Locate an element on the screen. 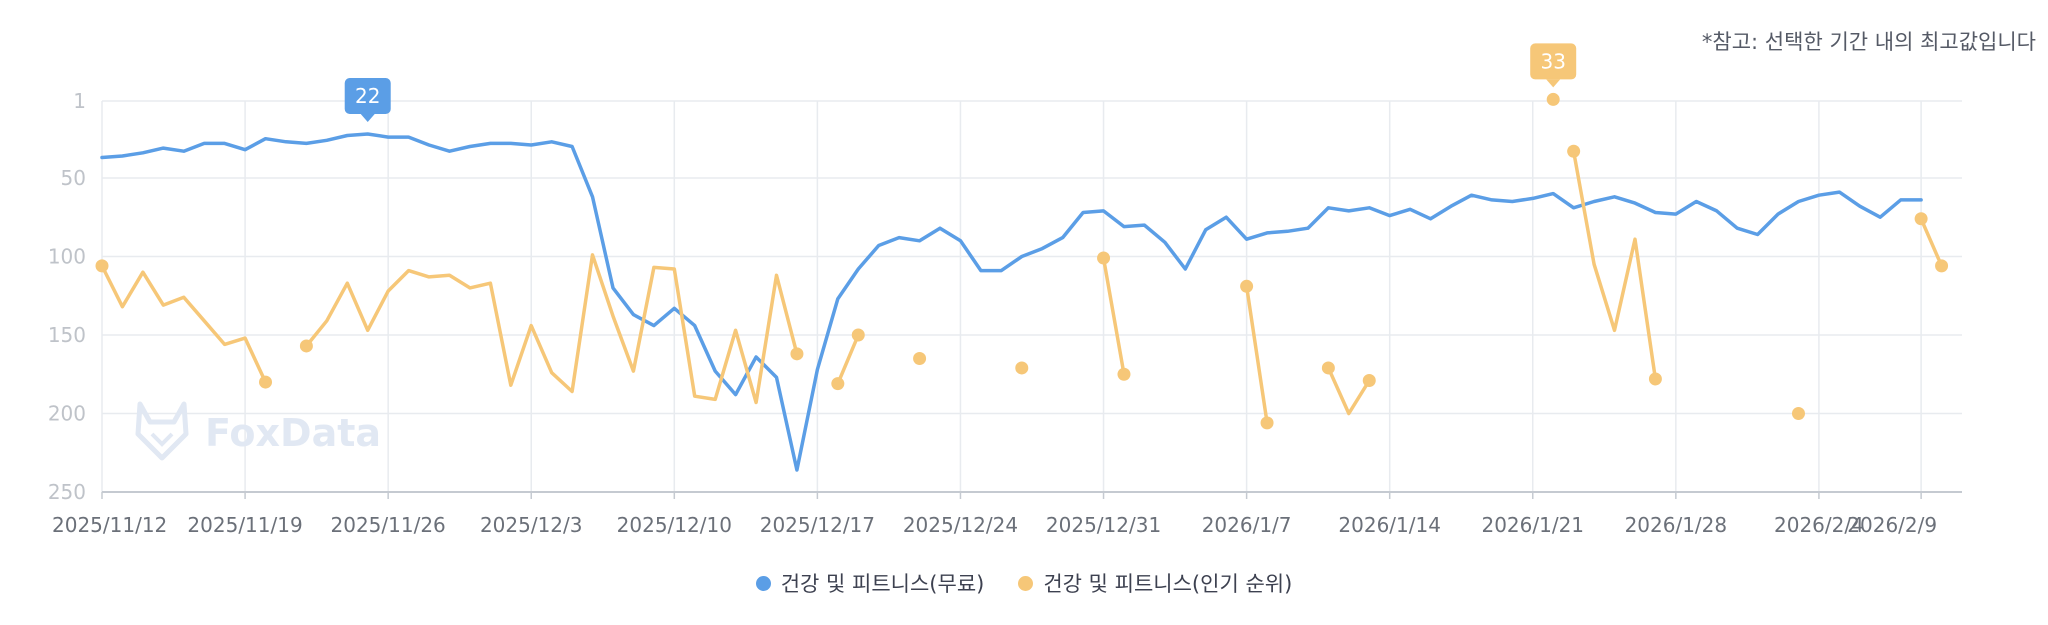  x-tick-label: 2025/12/31 is located at coordinates (1103, 525).